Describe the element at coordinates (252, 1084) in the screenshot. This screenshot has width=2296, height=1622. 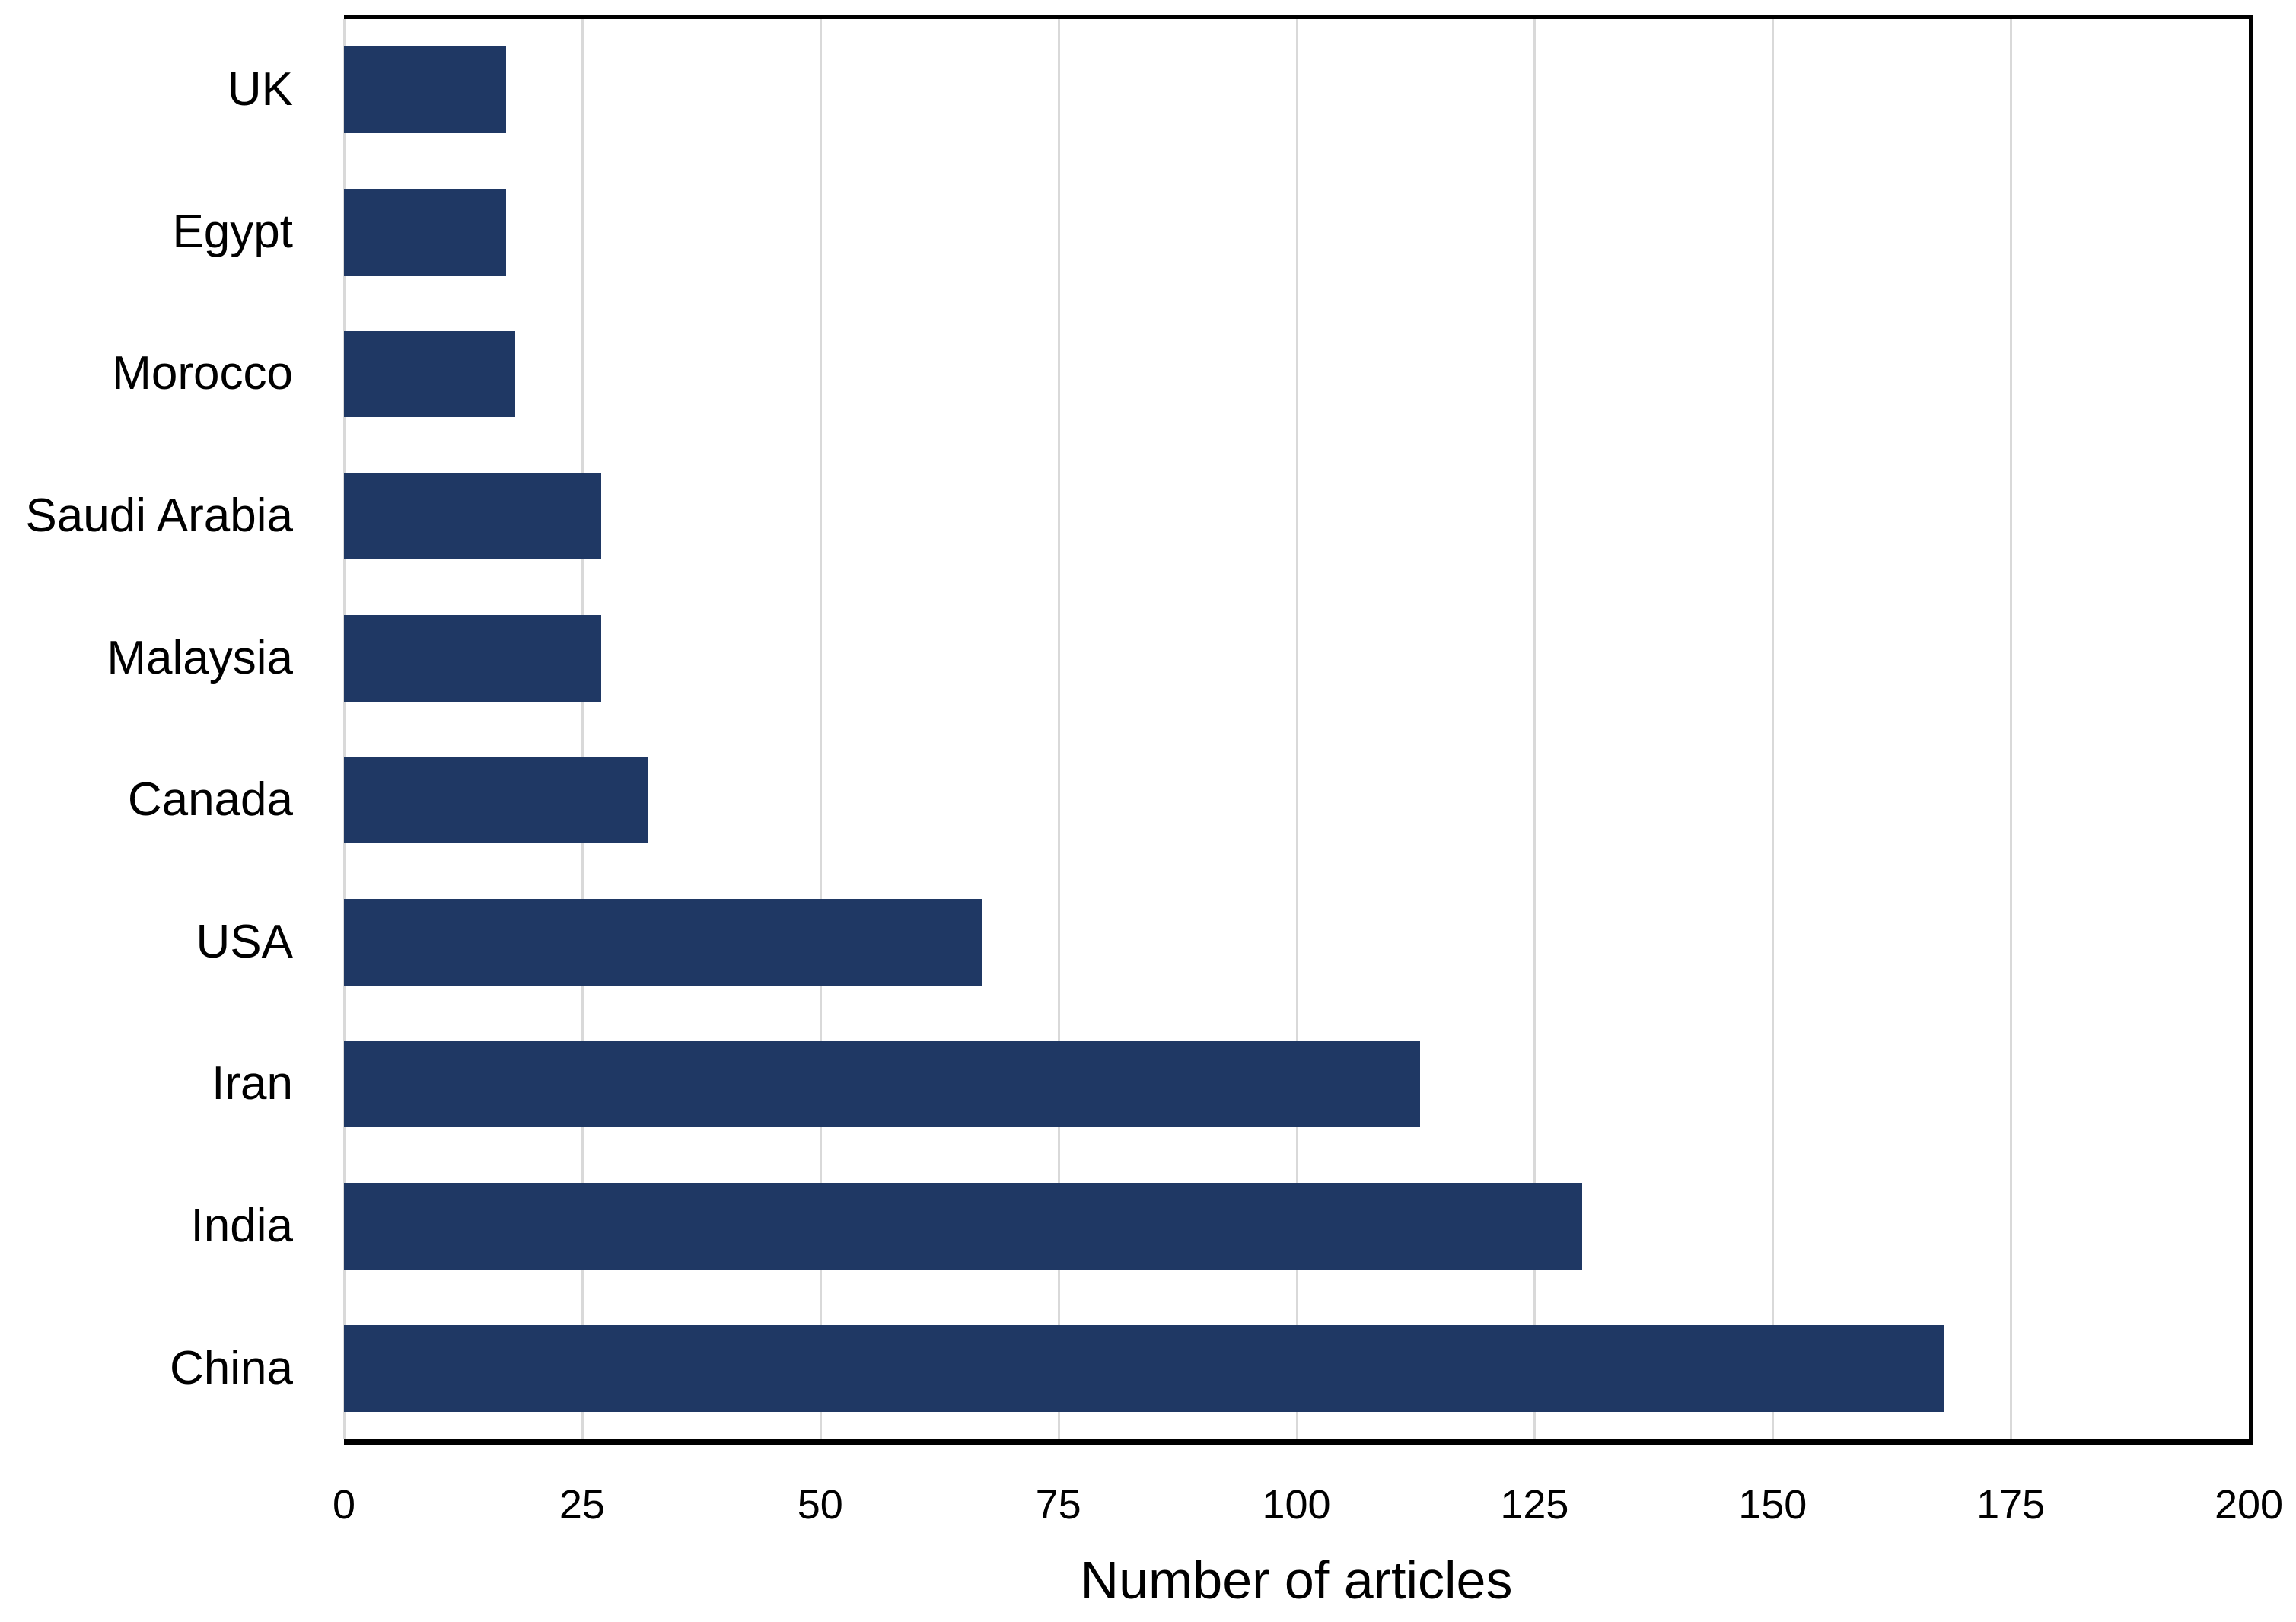
I see `category-label-iran: Iran` at that location.